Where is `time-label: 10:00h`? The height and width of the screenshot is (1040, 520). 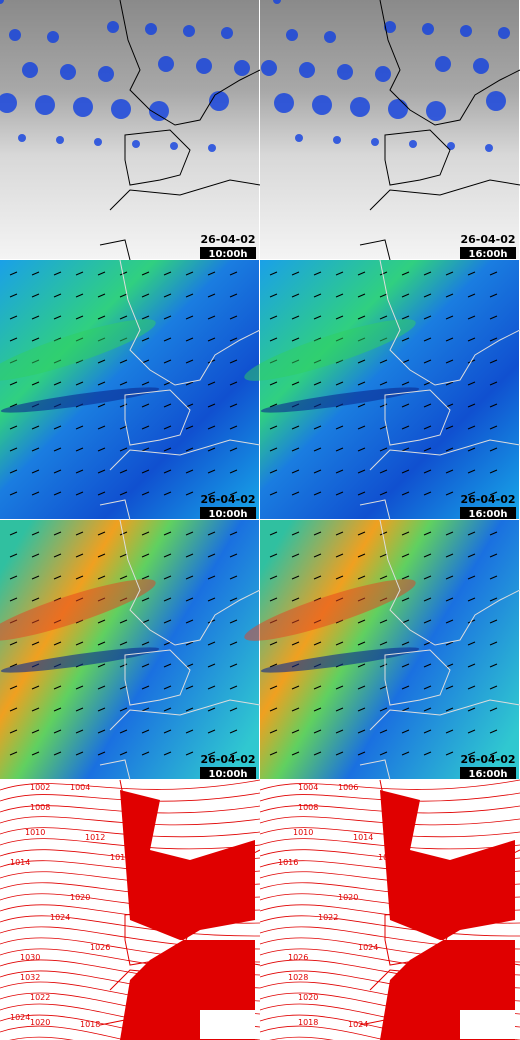
time-label: 10:00h is located at coordinates (228, 774).